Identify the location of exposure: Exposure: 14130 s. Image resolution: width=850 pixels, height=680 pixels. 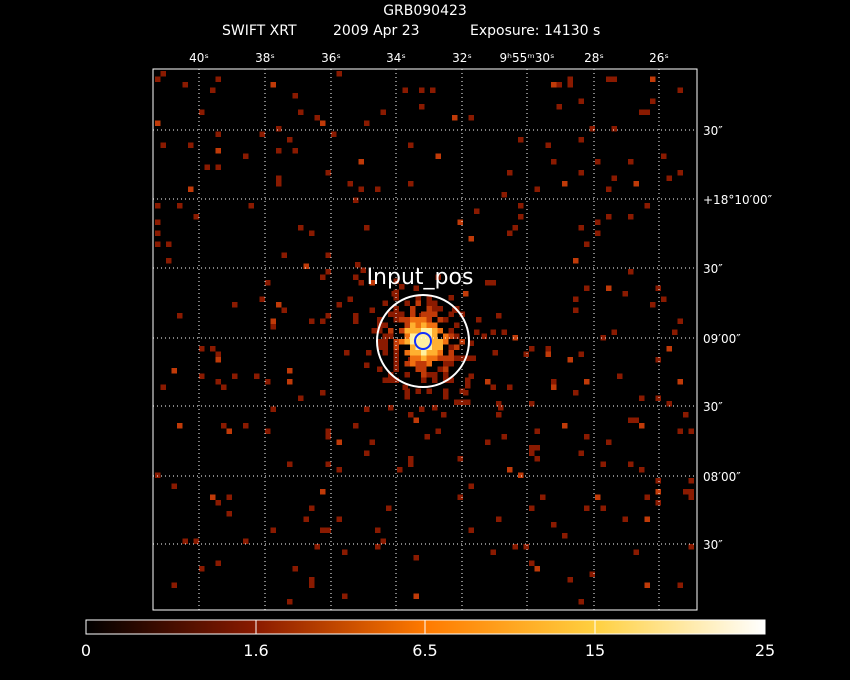
(535, 31).